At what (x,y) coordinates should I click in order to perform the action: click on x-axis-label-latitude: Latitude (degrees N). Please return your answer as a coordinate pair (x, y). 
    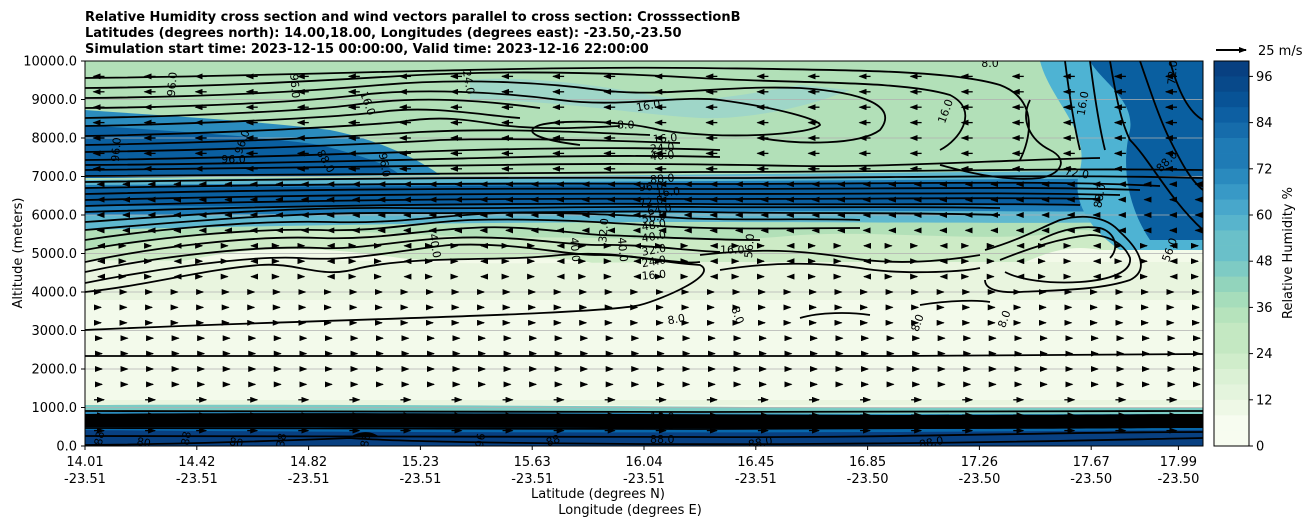
    Looking at the image, I should click on (598, 494).